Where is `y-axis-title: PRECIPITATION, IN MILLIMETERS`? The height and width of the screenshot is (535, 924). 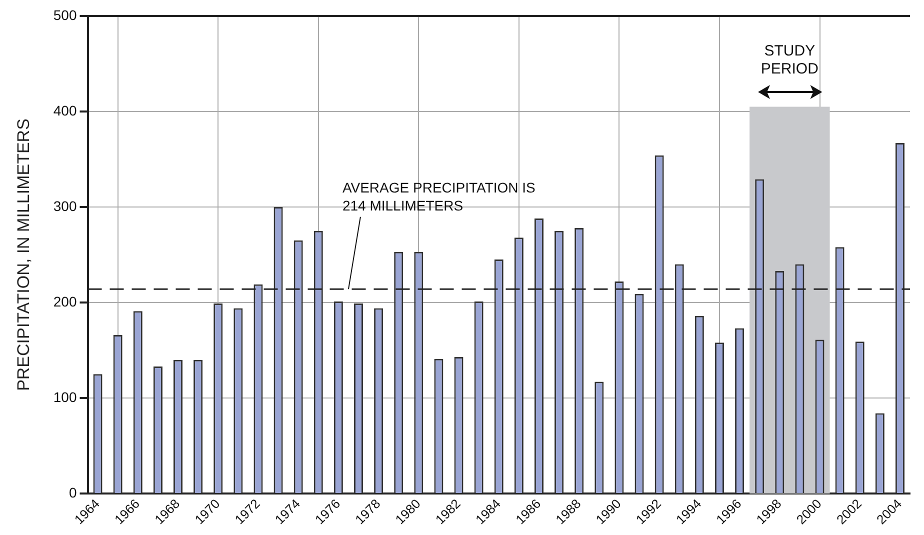 y-axis-title: PRECIPITATION, IN MILLIMETERS is located at coordinates (23, 254).